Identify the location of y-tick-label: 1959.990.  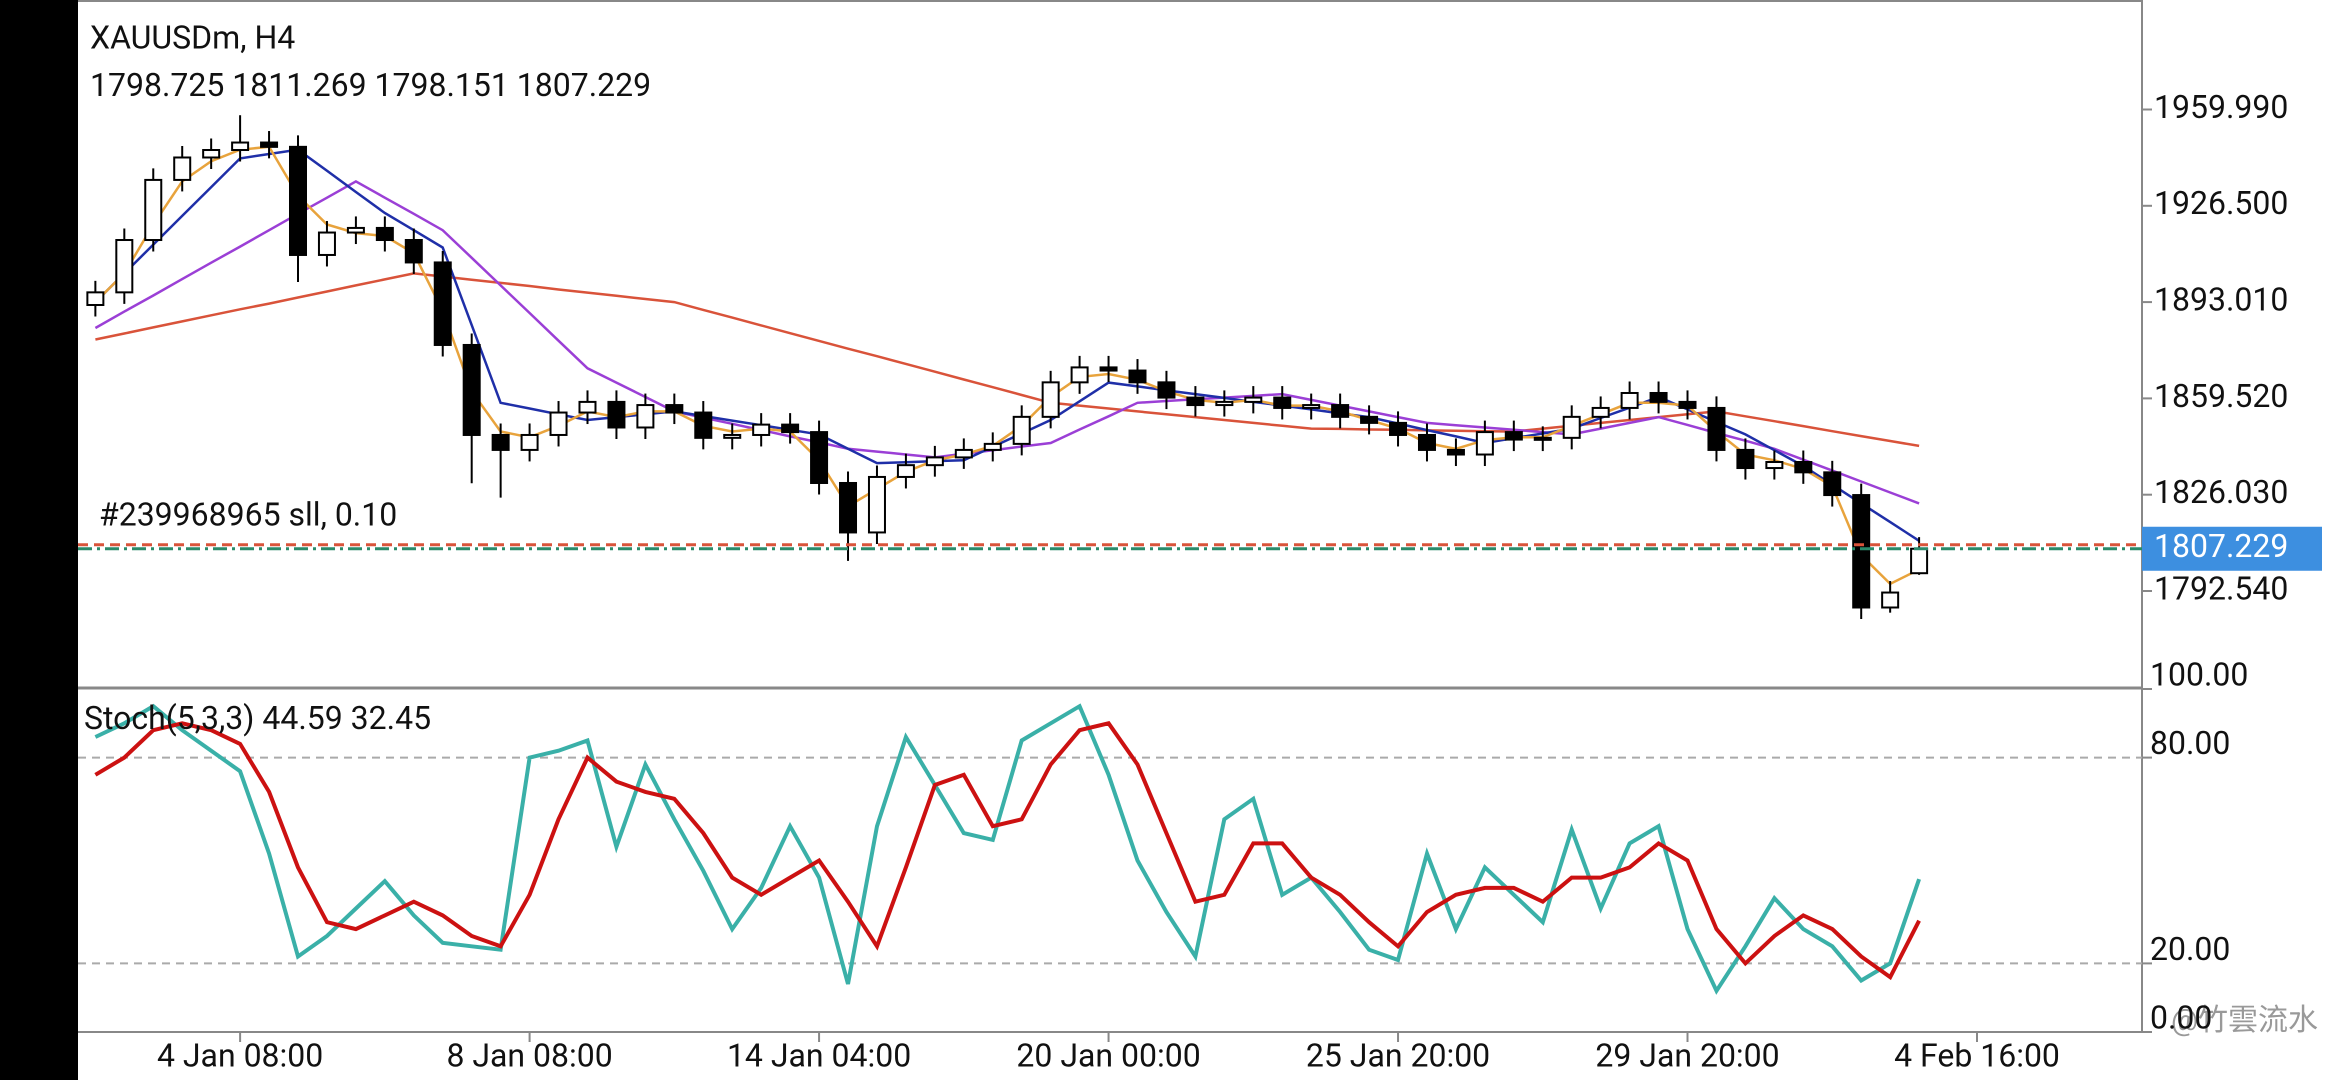
(2221, 107).